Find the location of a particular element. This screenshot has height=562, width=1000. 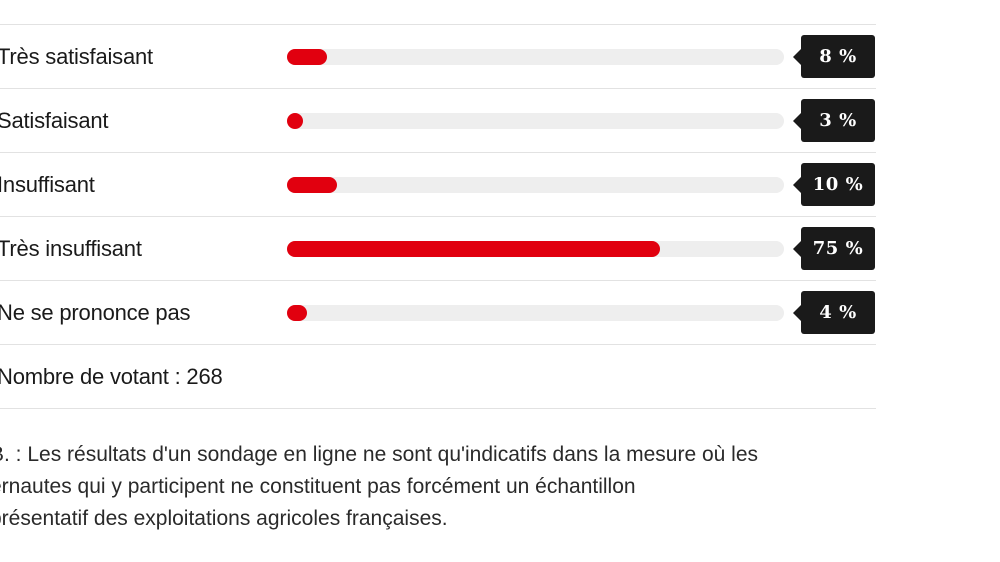

option-label: Très satisfaisant is located at coordinates (76, 56).